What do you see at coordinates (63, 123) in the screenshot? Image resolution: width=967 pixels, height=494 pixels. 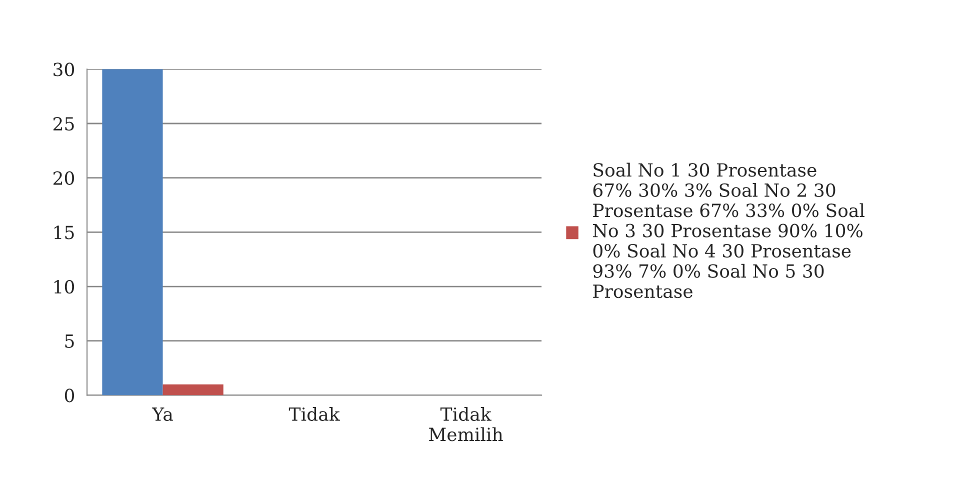 I see `y-tick-label: 25` at bounding box center [63, 123].